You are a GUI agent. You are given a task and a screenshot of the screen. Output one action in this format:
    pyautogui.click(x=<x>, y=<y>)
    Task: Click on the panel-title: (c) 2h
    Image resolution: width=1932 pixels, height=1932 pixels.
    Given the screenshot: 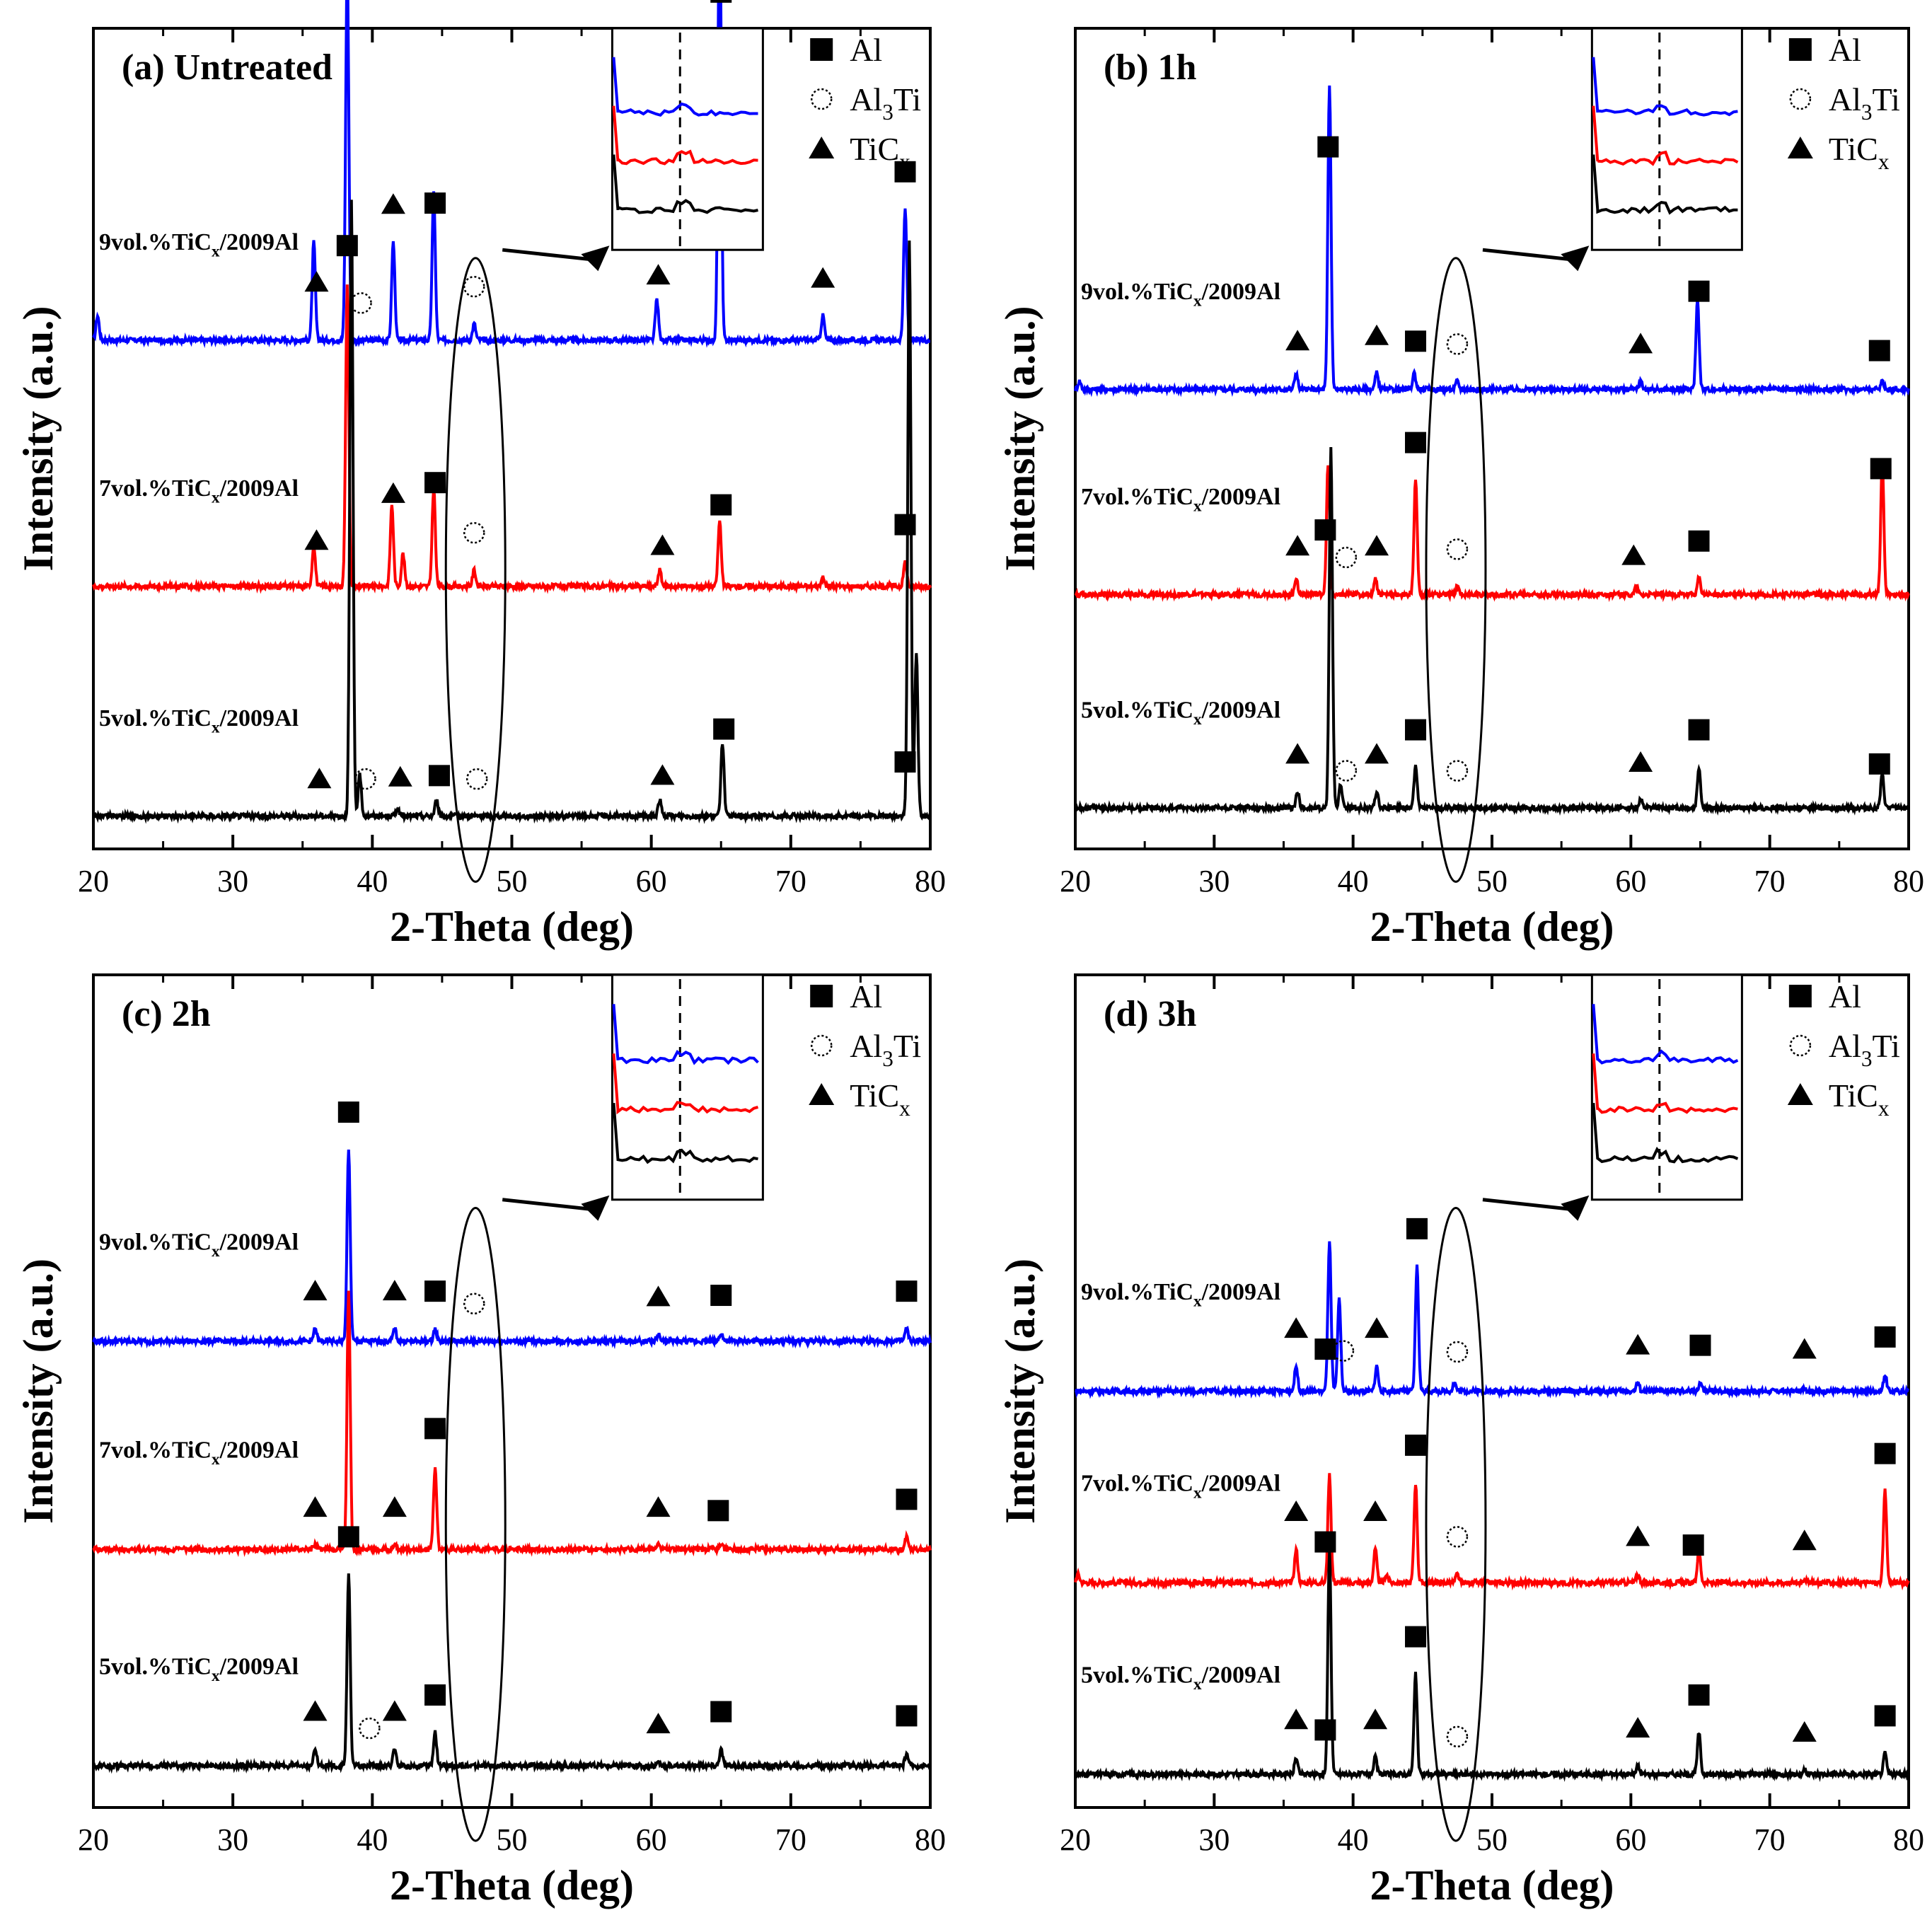 What is the action you would take?
    pyautogui.click(x=166, y=1014)
    